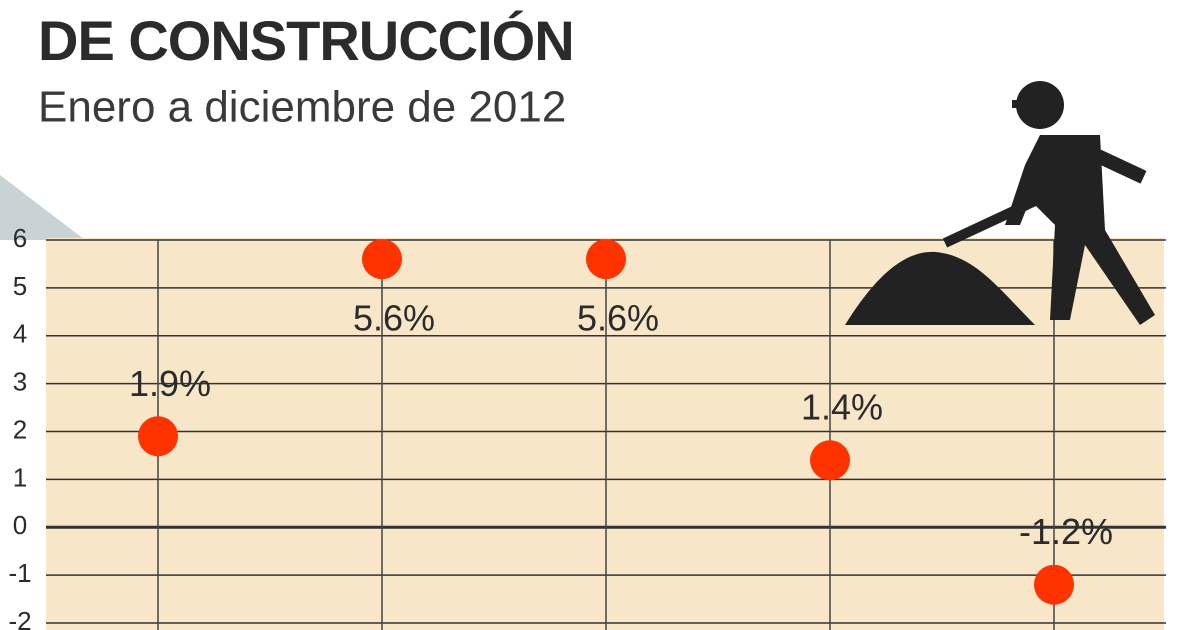 This screenshot has width=1200, height=630. I want to click on value-label: 1.9%, so click(170, 383).